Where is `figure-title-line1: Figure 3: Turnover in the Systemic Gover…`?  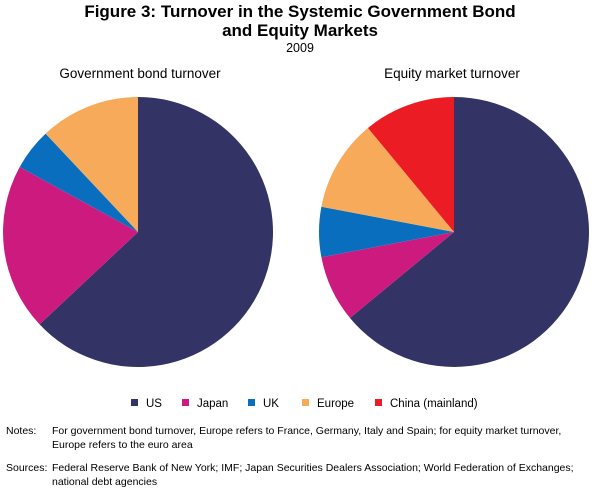
figure-title-line1: Figure 3: Turnover in the Systemic Gover… is located at coordinates (300, 11).